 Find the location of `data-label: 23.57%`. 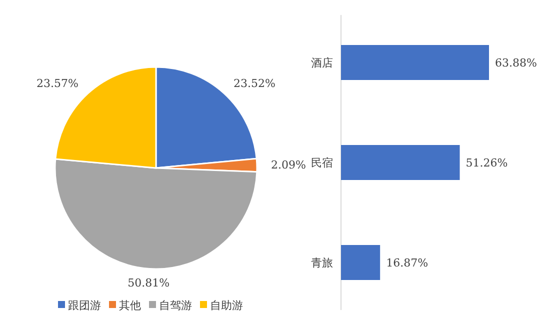

data-label: 23.57% is located at coordinates (57, 83).